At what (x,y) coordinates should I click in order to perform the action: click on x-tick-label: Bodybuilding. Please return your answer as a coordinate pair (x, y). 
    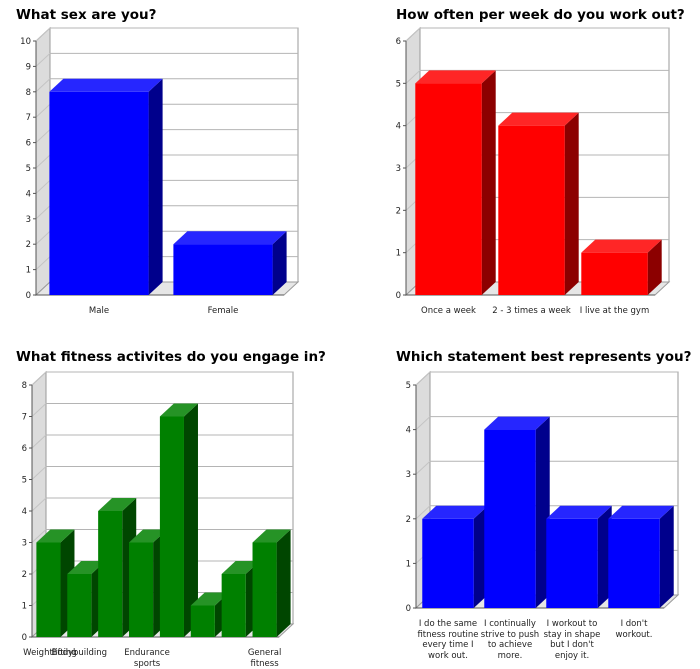
    Looking at the image, I should click on (79, 653).